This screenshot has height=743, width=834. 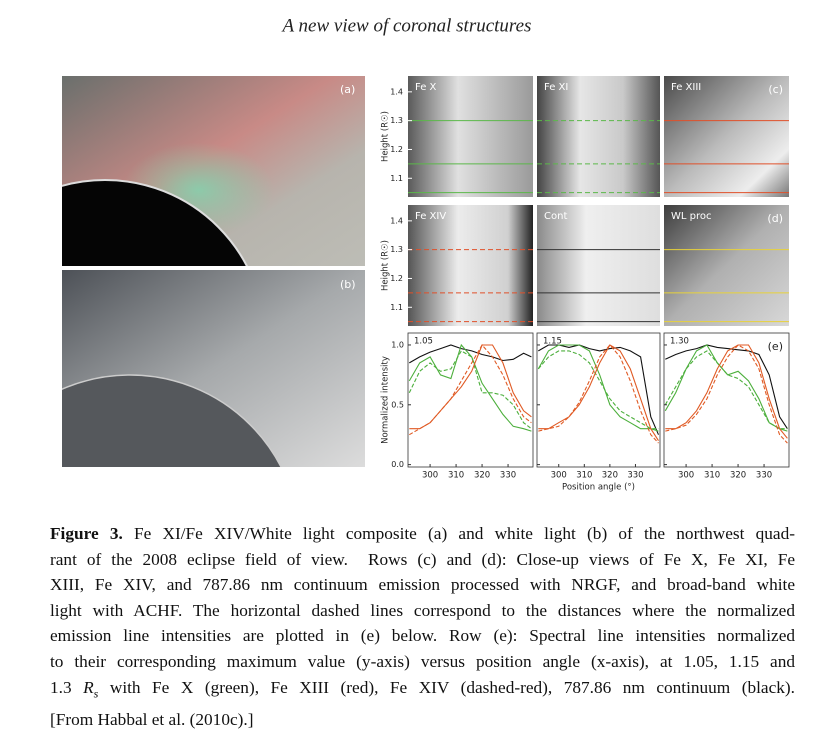 What do you see at coordinates (552, 342) in the screenshot?
I see `plot-label: 1.15` at bounding box center [552, 342].